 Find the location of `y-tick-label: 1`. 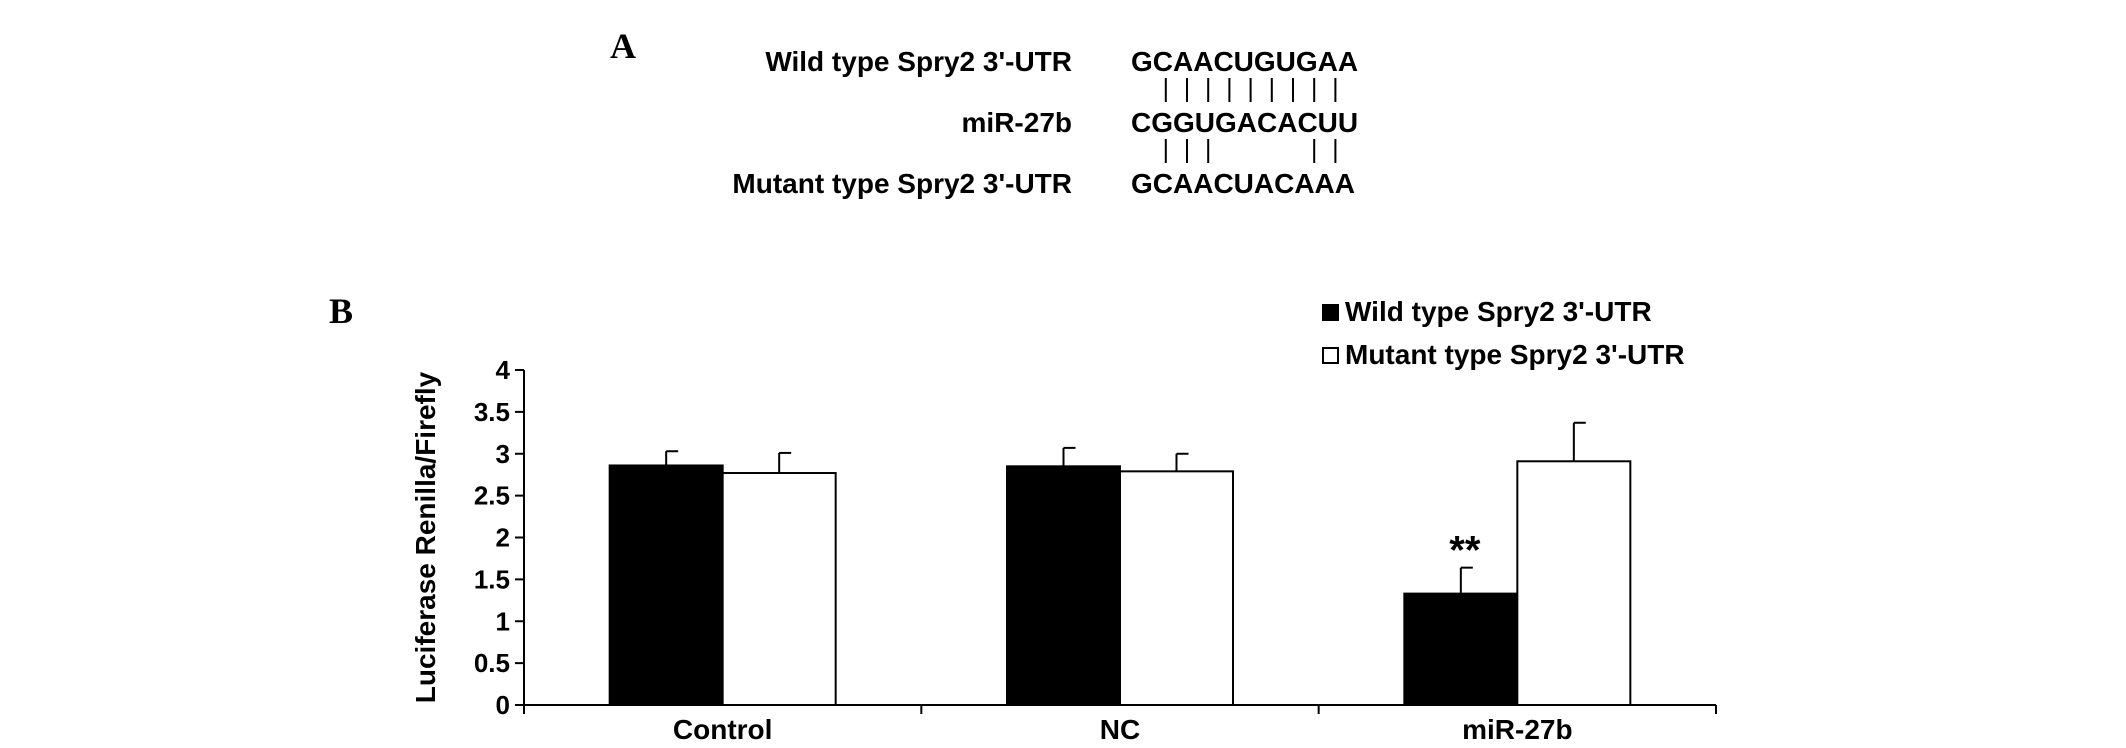

y-tick-label: 1 is located at coordinates (503, 621).